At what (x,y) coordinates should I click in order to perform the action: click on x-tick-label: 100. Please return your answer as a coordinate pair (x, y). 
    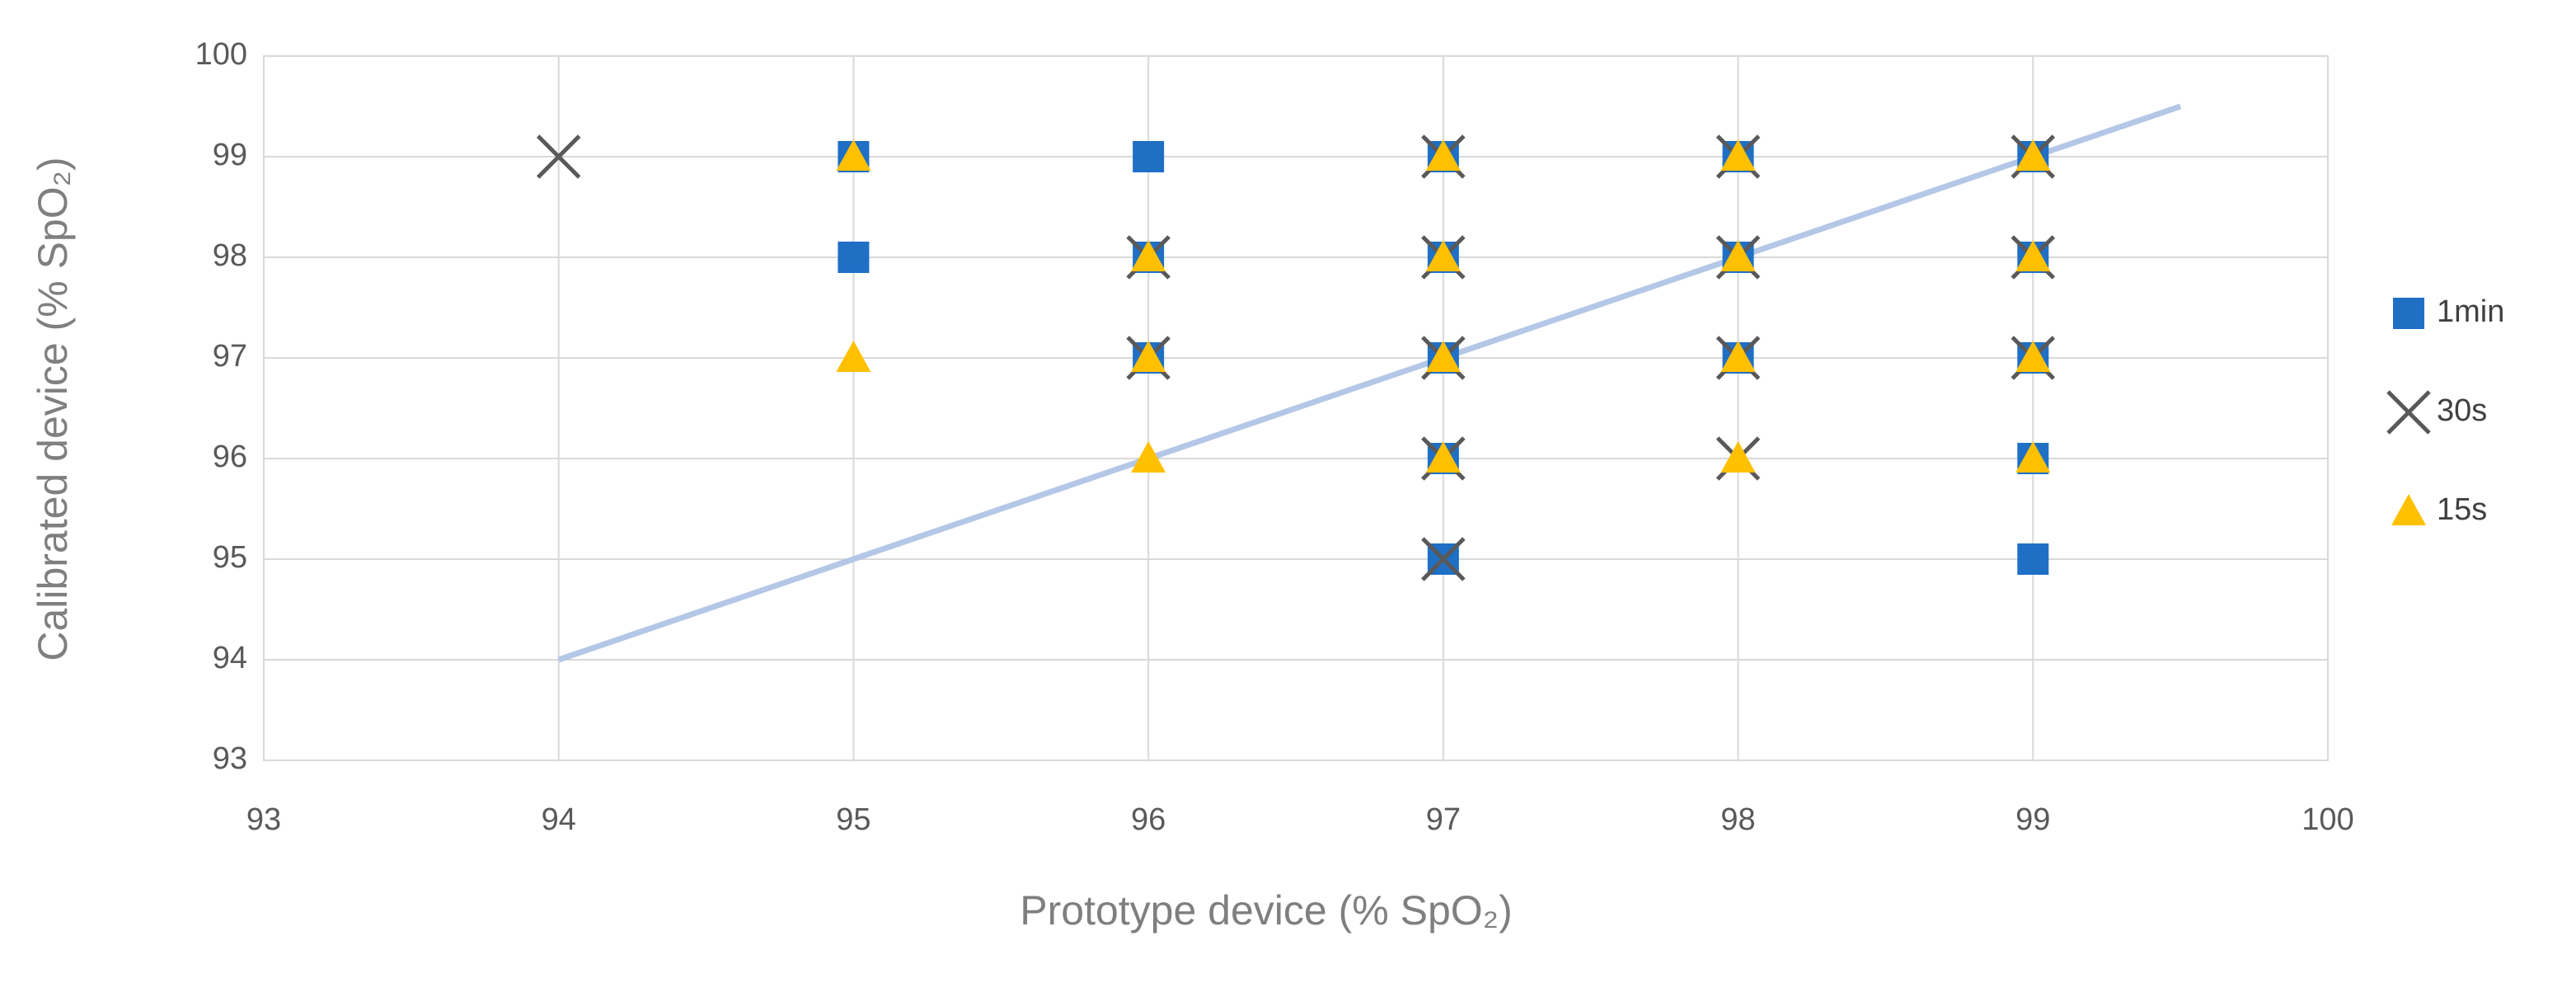
    Looking at the image, I should click on (2327, 820).